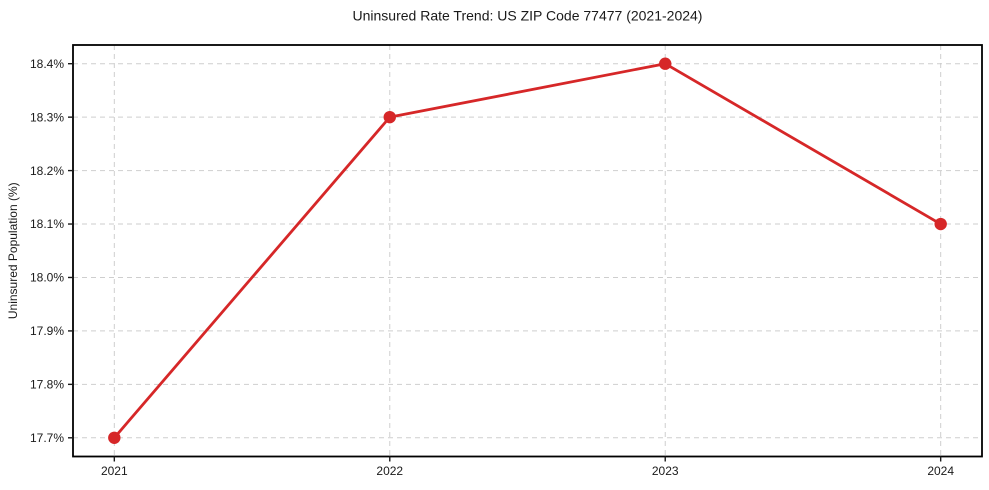 The height and width of the screenshot is (490, 989). I want to click on x-tick-label: 2024, so click(940, 471).